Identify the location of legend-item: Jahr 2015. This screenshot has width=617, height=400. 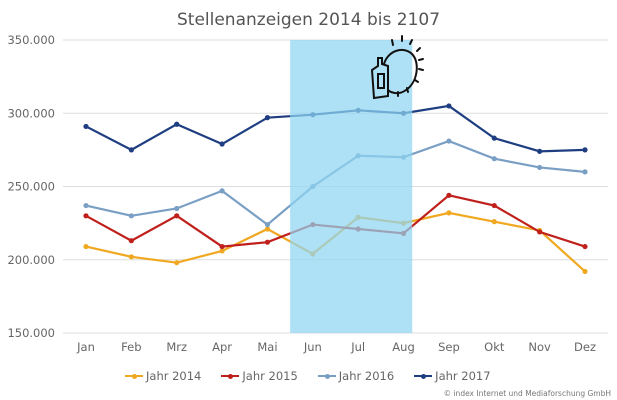
(259, 376).